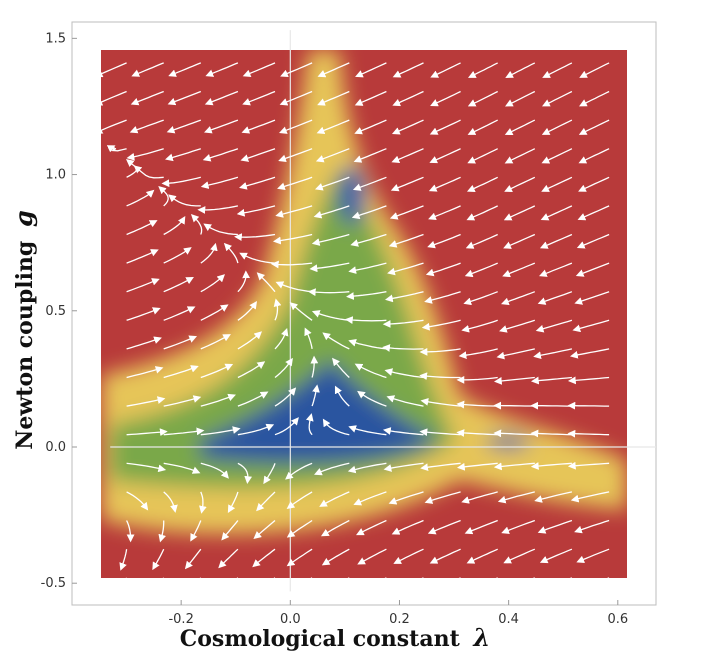 The image size is (728, 664). What do you see at coordinates (398, 613) in the screenshot?
I see `x-axis: -0.2 0.0 0.2 0.4 0.6` at bounding box center [398, 613].